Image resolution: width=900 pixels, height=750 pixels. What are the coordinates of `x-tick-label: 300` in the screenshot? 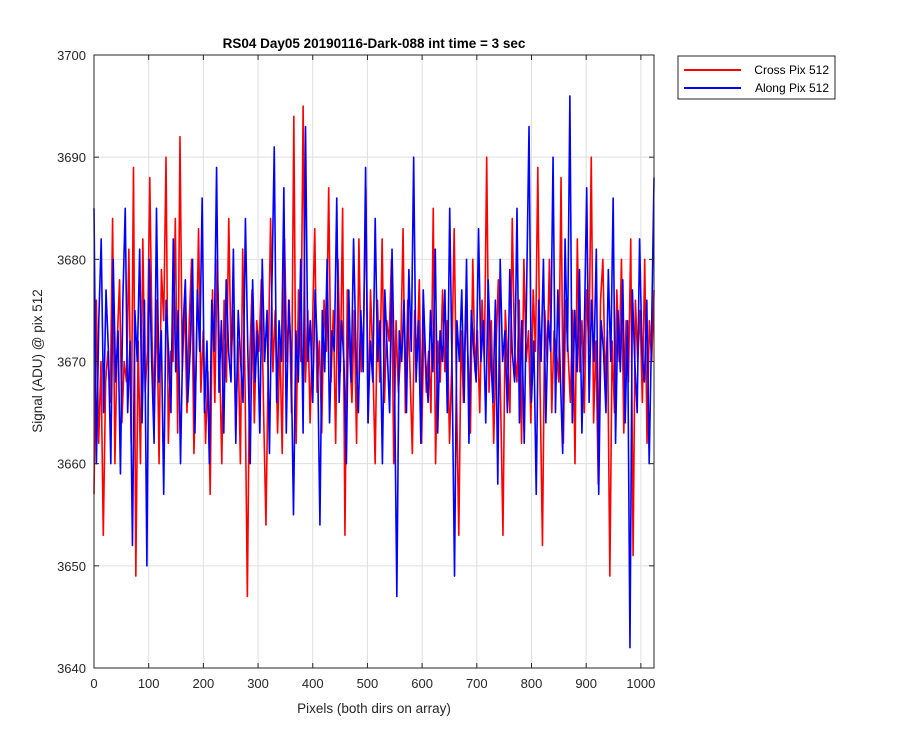 It's located at (258, 683).